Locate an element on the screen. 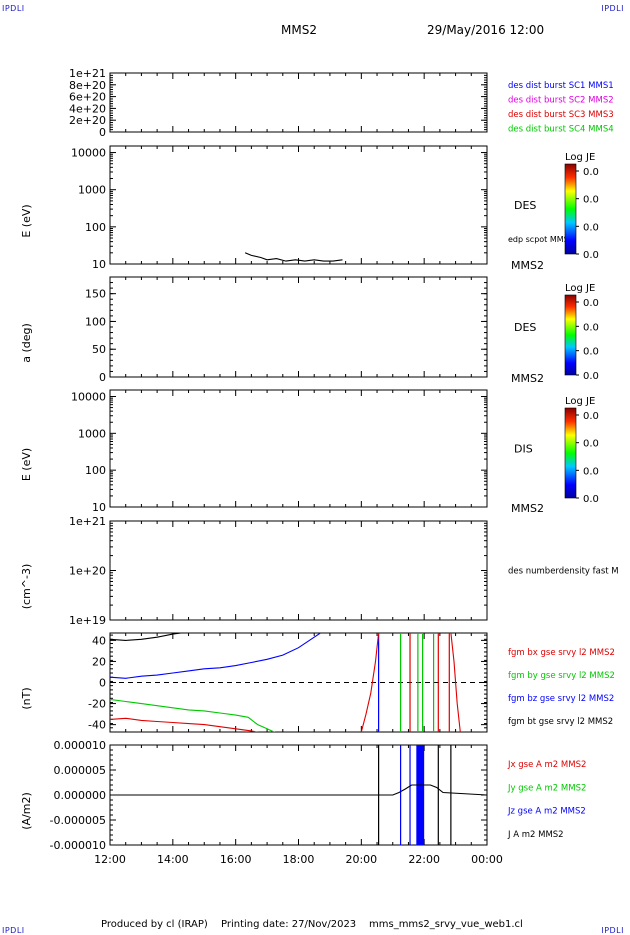 The image size is (630, 935). panel1-legend-label: des dist burst SC2 MMS2 is located at coordinates (561, 101).